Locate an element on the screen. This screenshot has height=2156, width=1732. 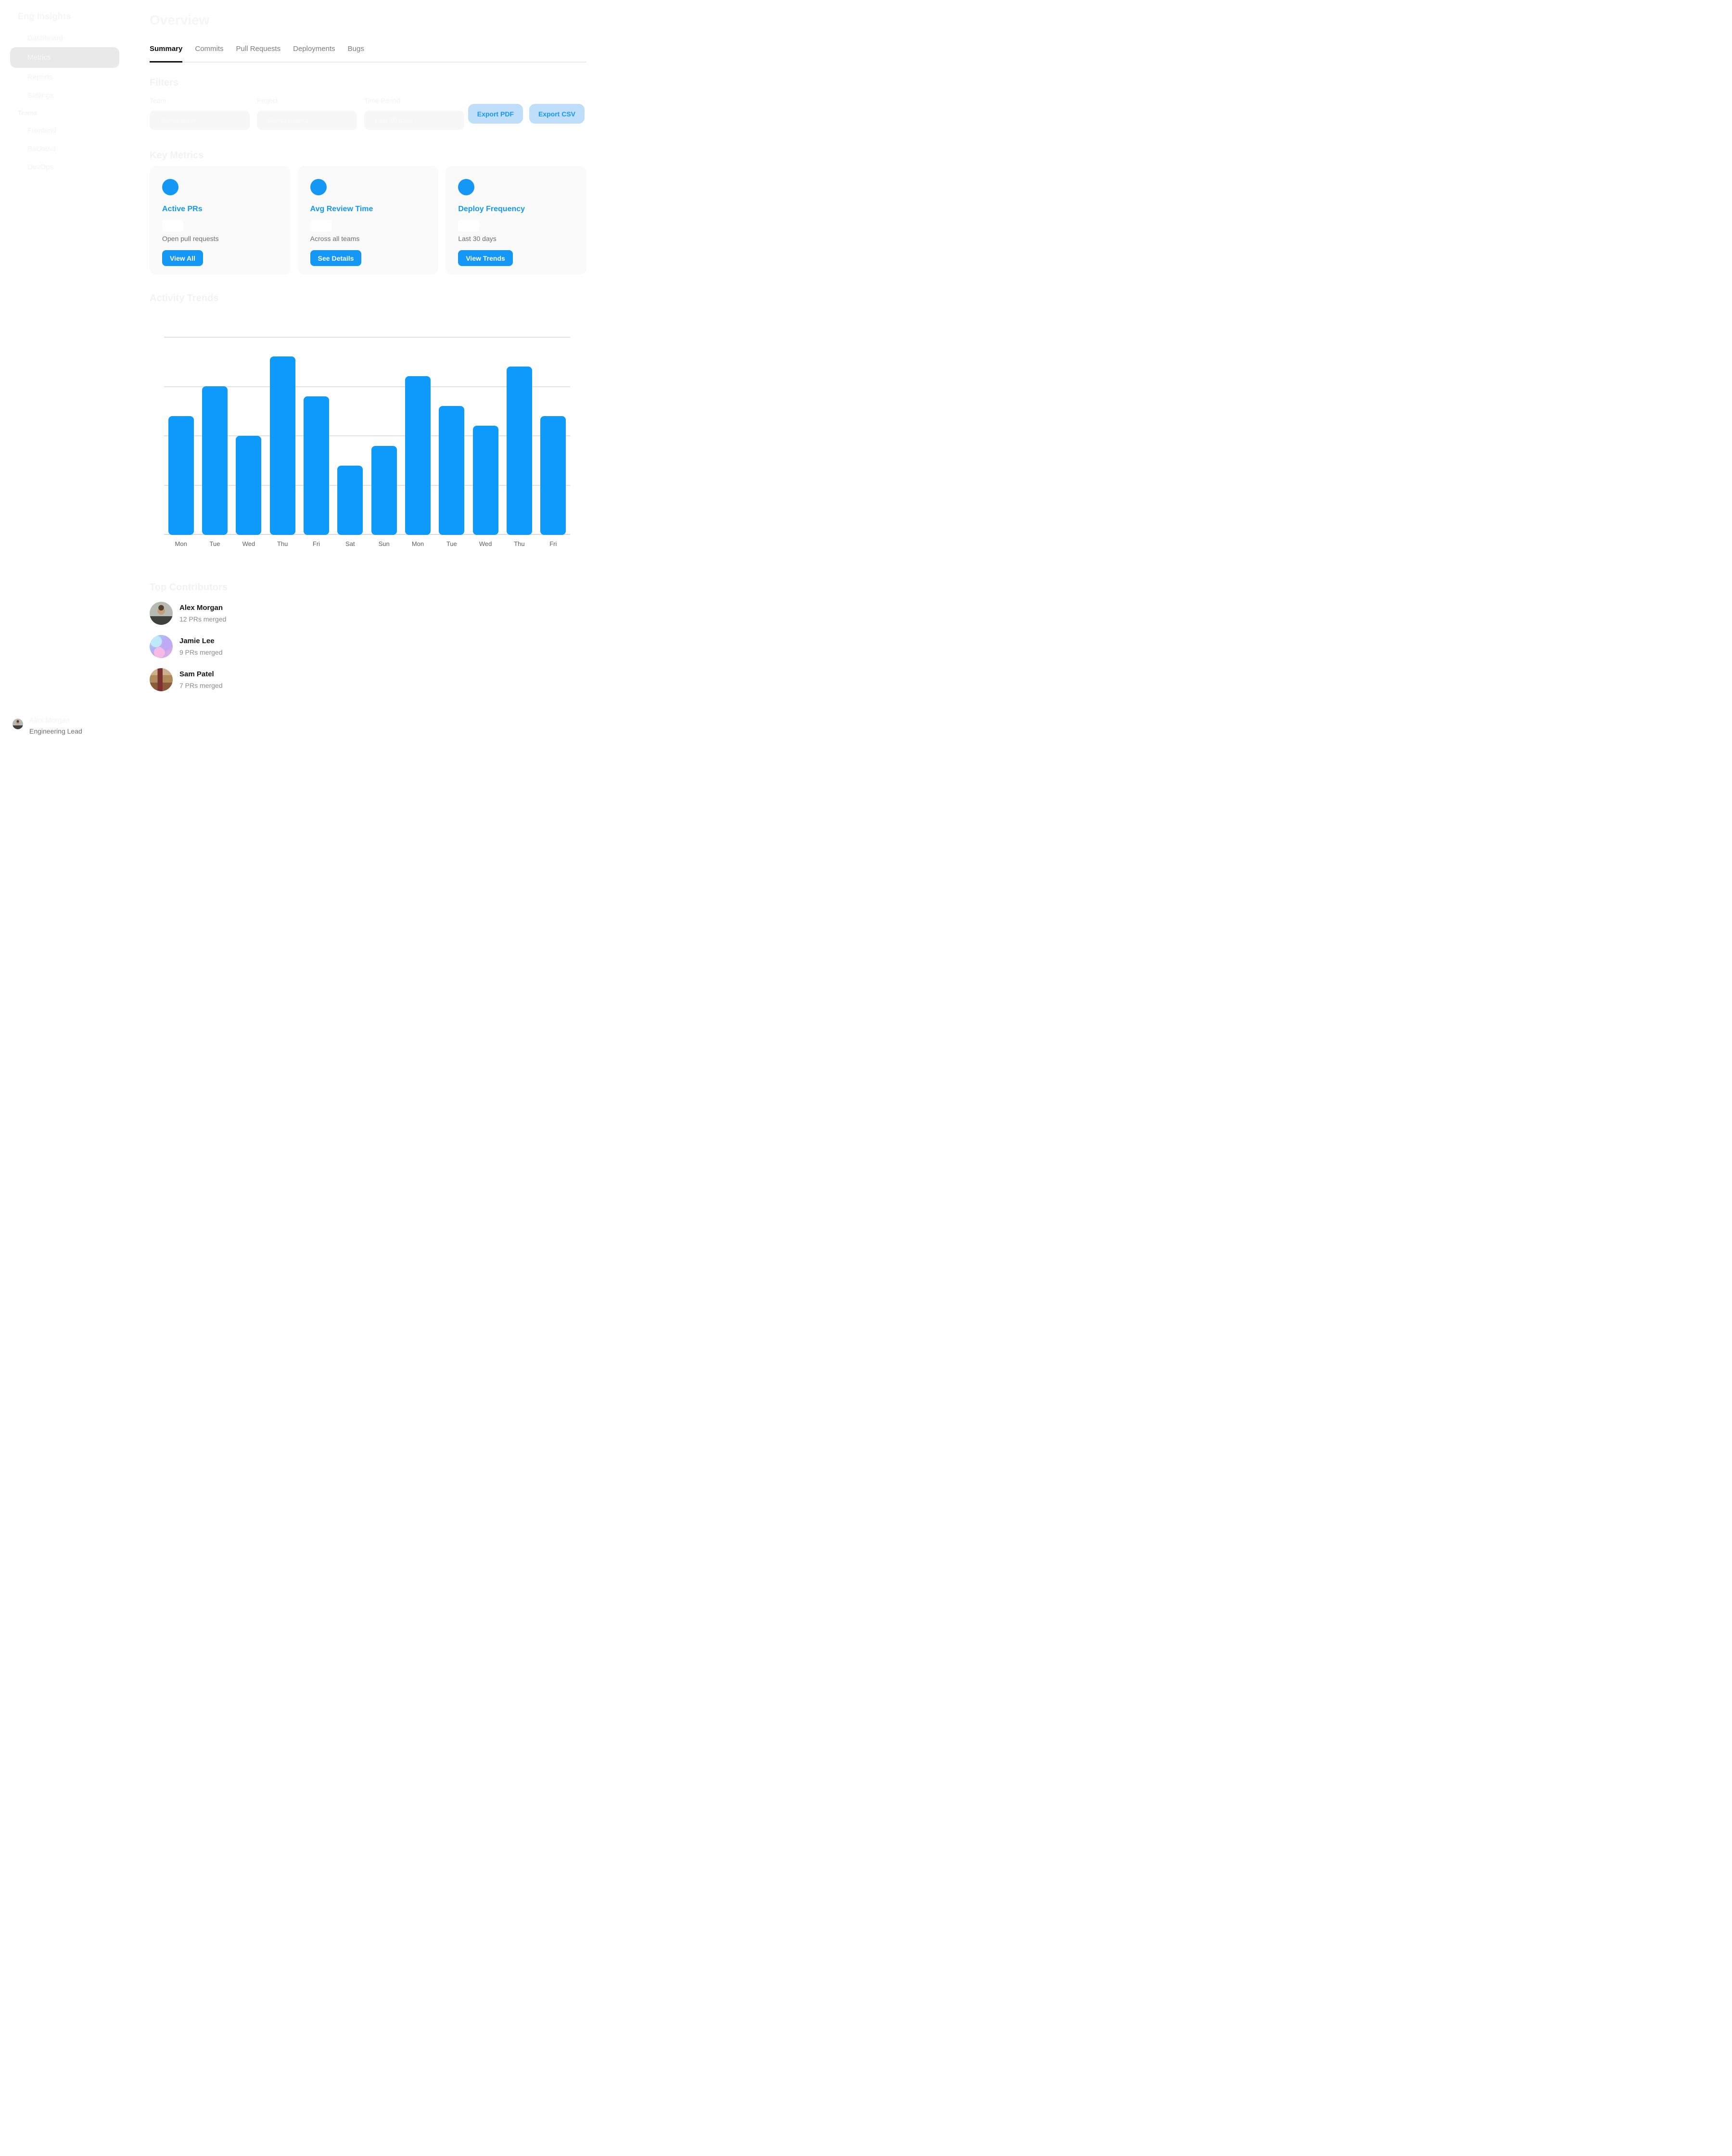
contributor-row-sam-patel: Sam Patel 7 PRs merged is located at coordinates (188, 679).